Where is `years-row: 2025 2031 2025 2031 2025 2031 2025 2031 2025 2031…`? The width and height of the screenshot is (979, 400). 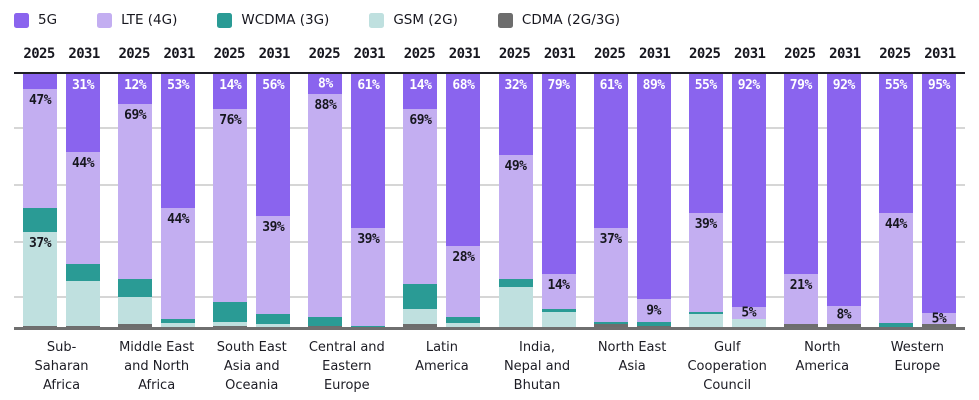
years-row: 2025 2031 2025 2031 2025 2031 2025 2031 2025 2031… is located at coordinates (489, 56).